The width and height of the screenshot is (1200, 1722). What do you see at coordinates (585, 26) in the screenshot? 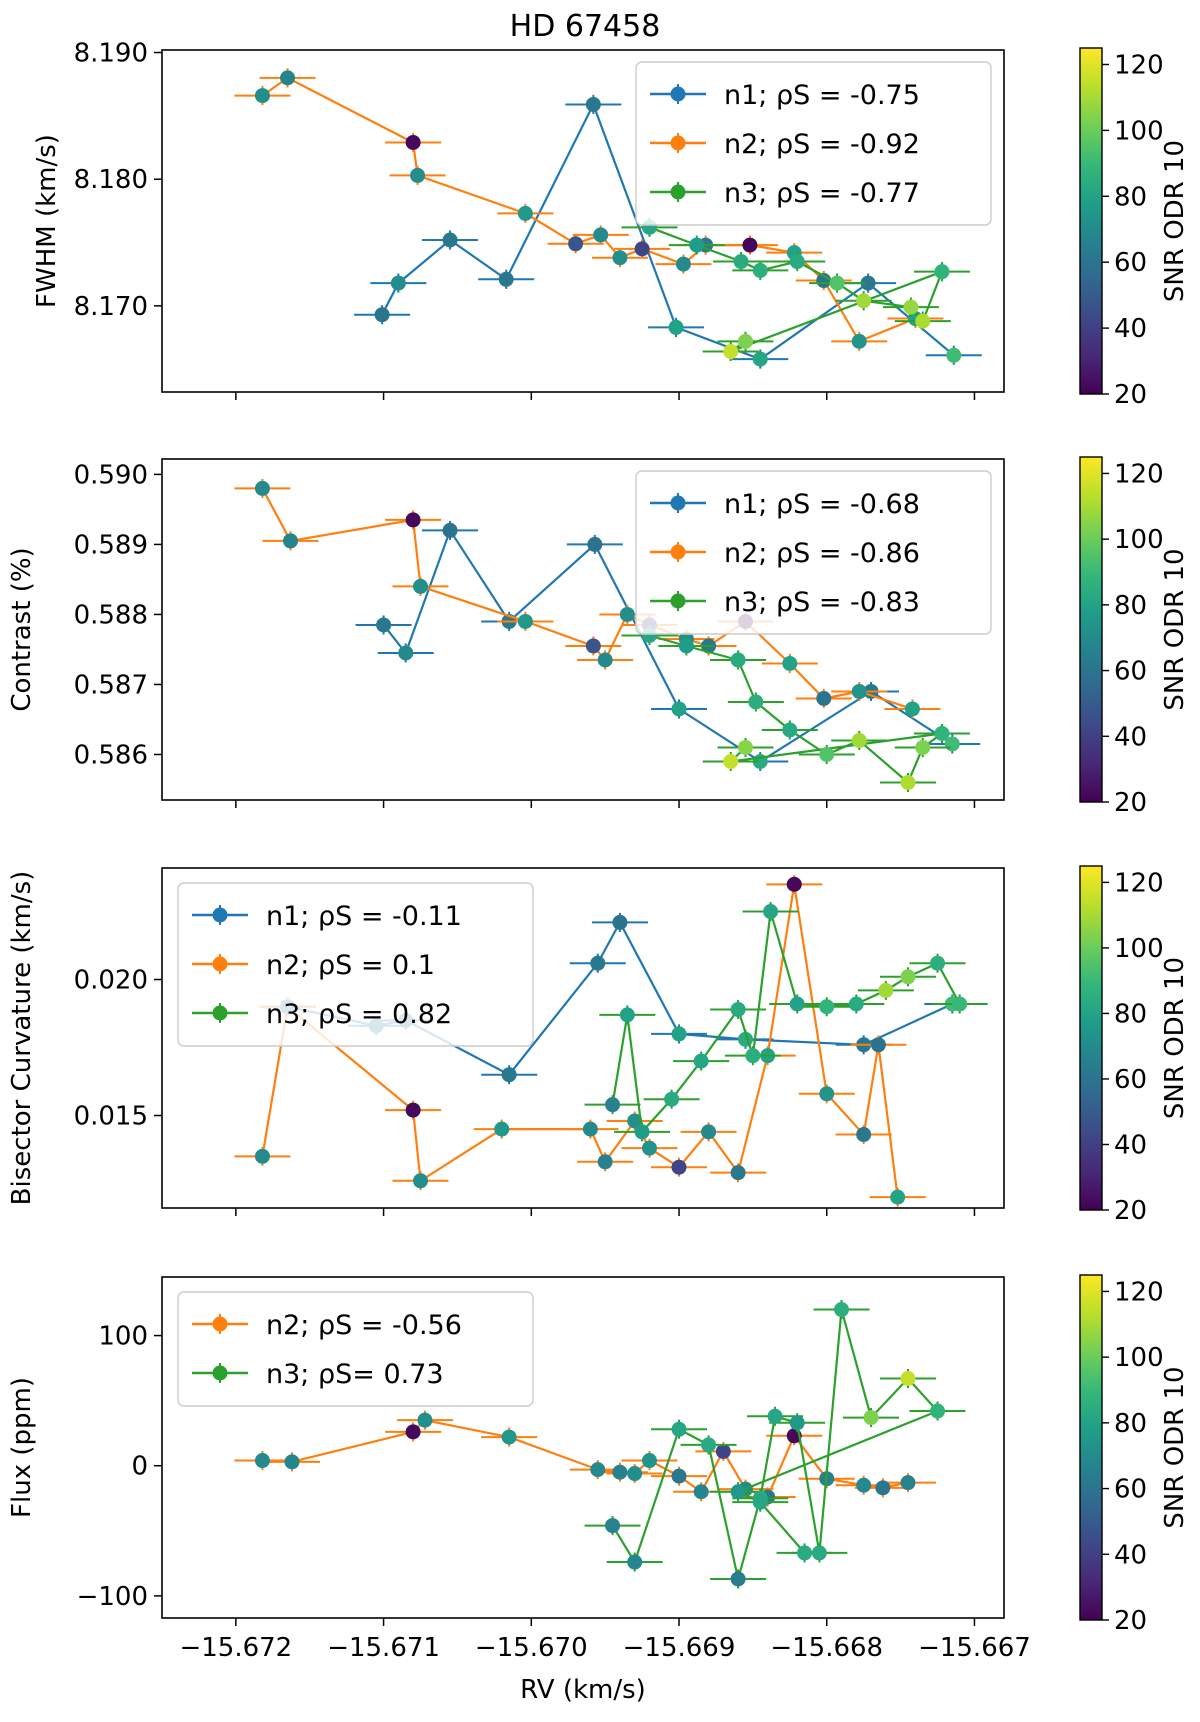
I see `chart-title: HD 67458` at bounding box center [585, 26].